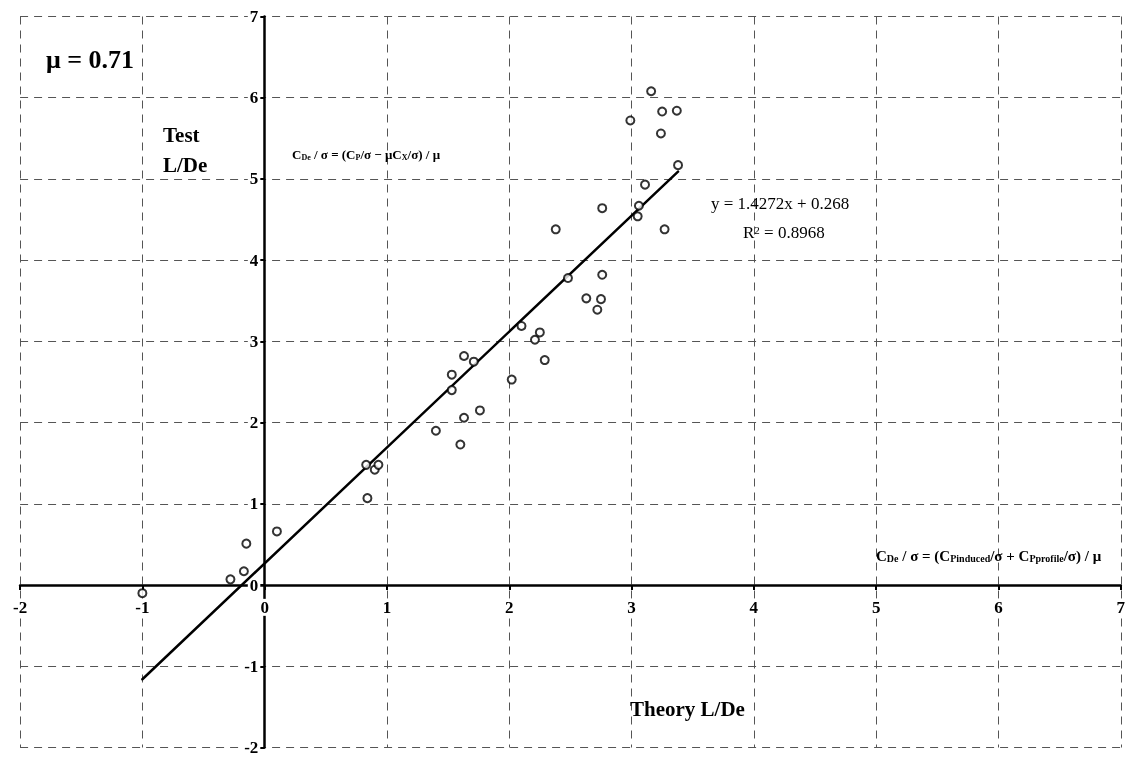 The width and height of the screenshot is (1138, 764). I want to click on y-tick-label: 4, so click(254, 260).